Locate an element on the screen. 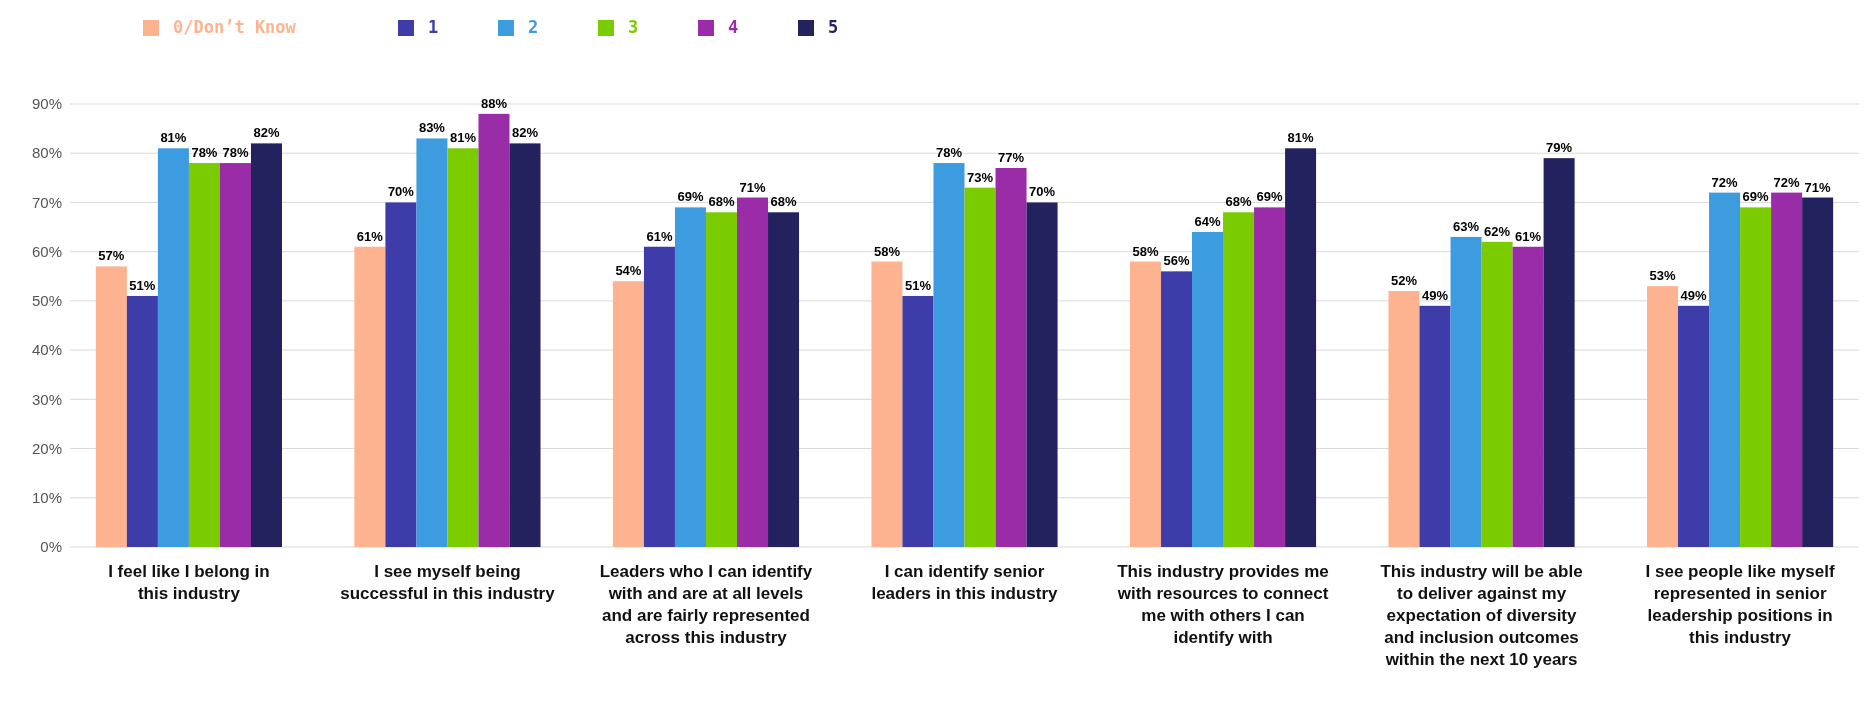 The image size is (1875, 705). x-tick-label: I see people like myself represented in senior leadership positions in this industry is located at coordinates (1740, 604).